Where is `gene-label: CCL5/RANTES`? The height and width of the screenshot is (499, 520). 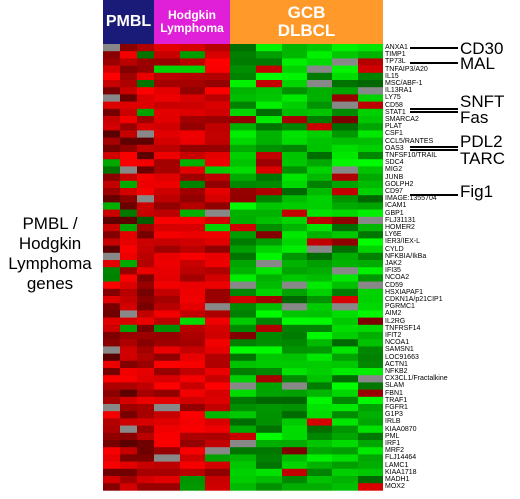 gene-label: CCL5/RANTES is located at coordinates (409, 141).